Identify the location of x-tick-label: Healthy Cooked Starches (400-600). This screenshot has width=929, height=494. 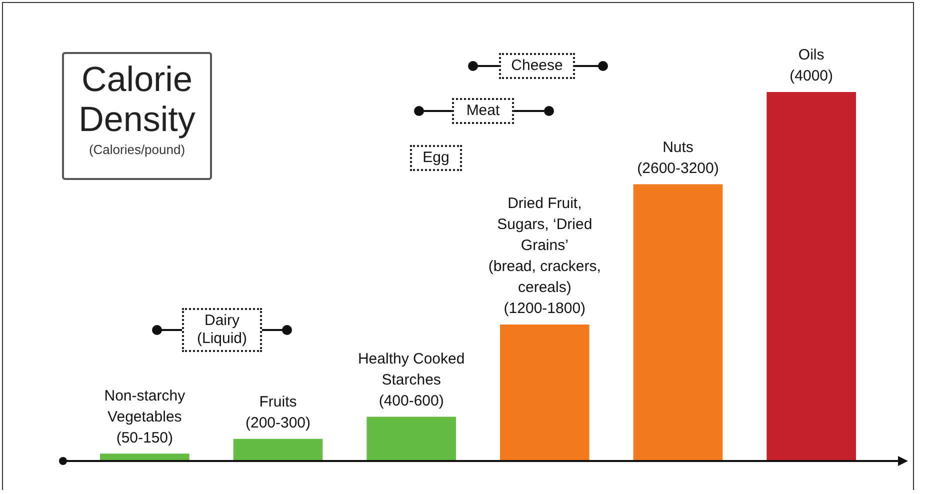
(411, 380).